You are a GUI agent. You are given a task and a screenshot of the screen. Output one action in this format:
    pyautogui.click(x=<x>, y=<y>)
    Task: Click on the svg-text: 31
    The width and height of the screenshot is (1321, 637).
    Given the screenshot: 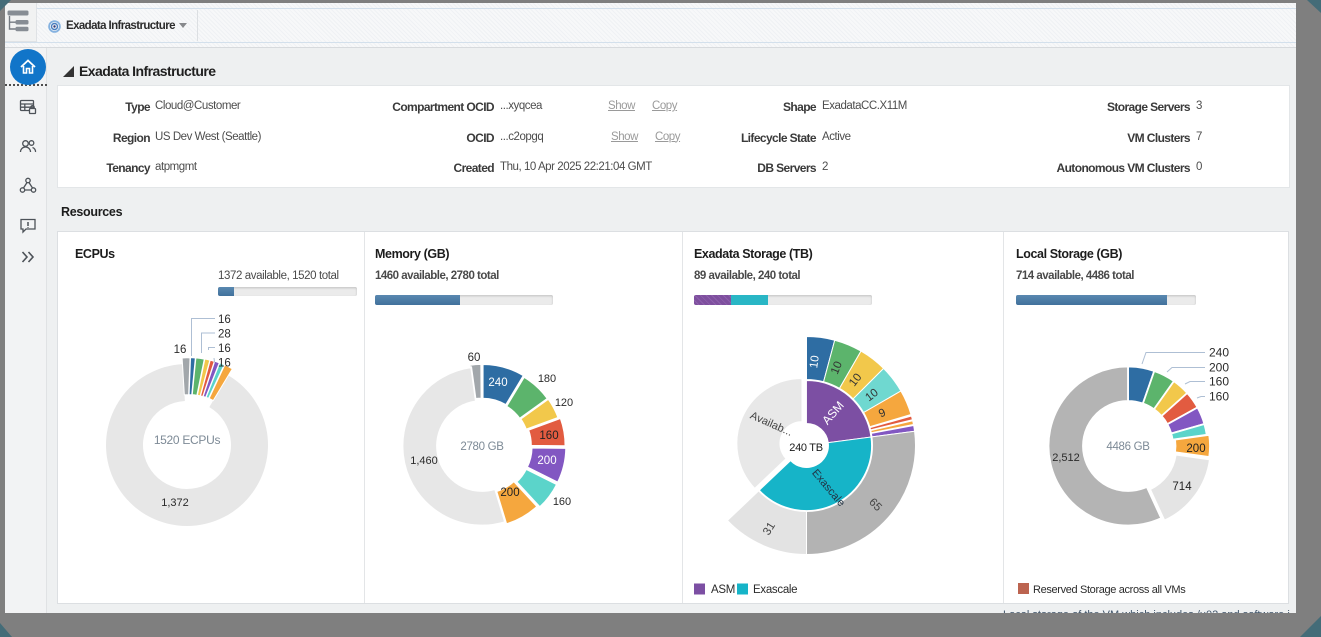 What is the action you would take?
    pyautogui.click(x=769, y=528)
    